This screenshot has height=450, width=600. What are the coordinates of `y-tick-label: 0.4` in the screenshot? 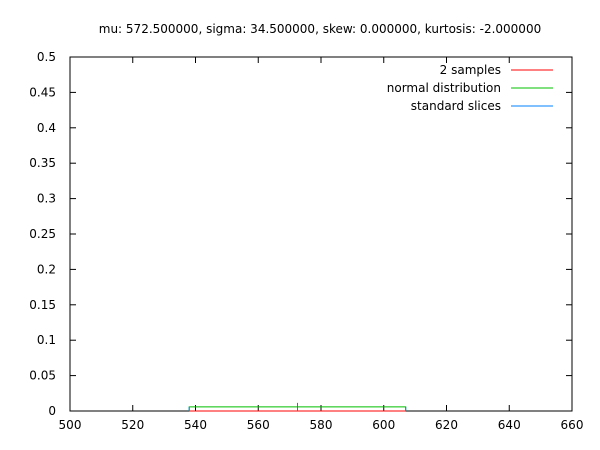 It's located at (46, 128).